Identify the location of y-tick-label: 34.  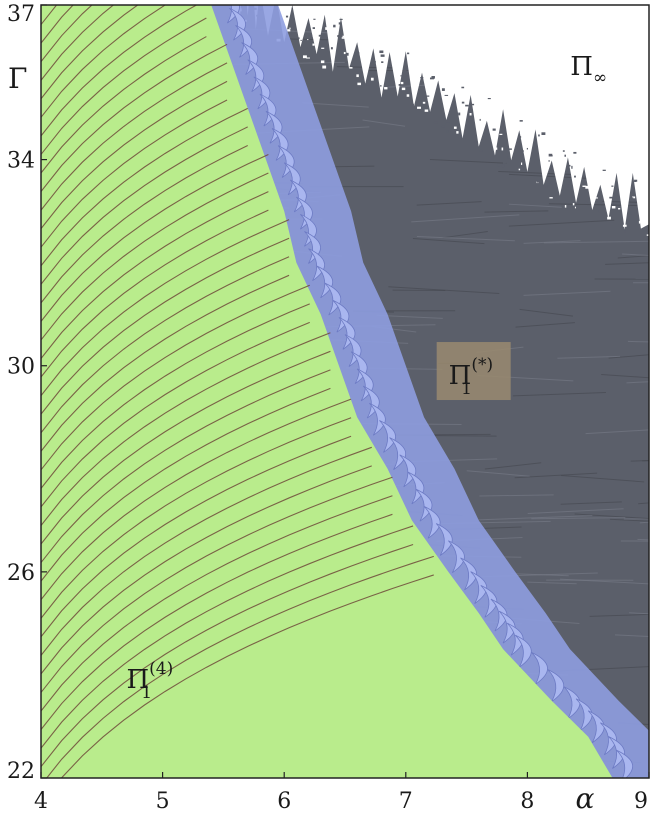
(21, 161).